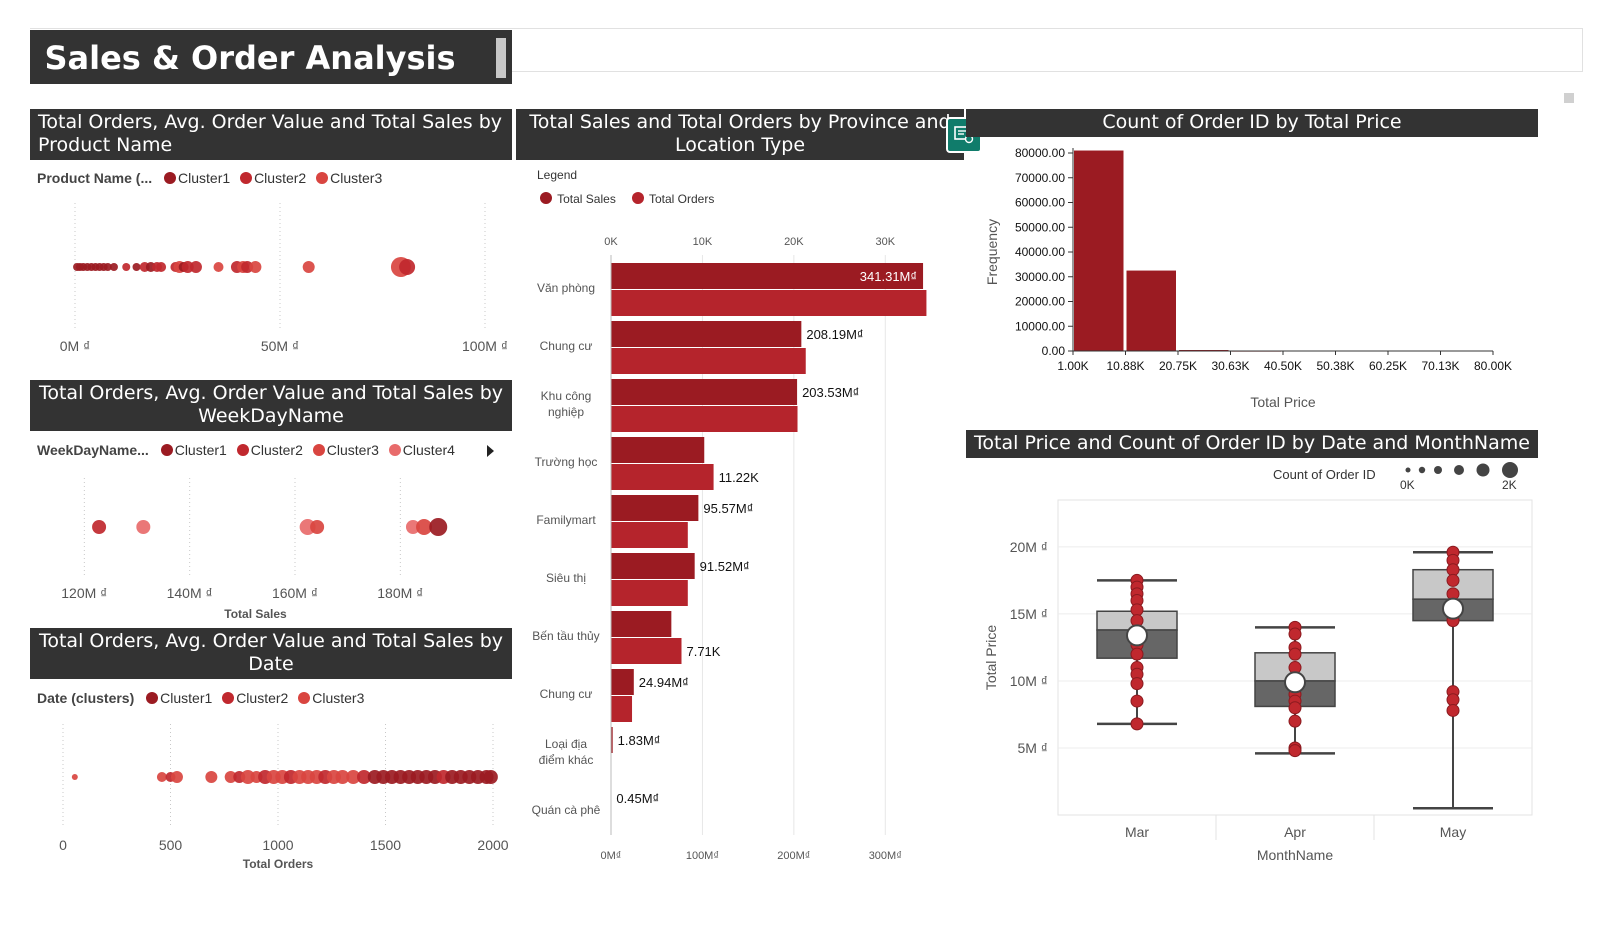  I want to click on legend-item-total-sales: Total Sales, so click(578, 199).